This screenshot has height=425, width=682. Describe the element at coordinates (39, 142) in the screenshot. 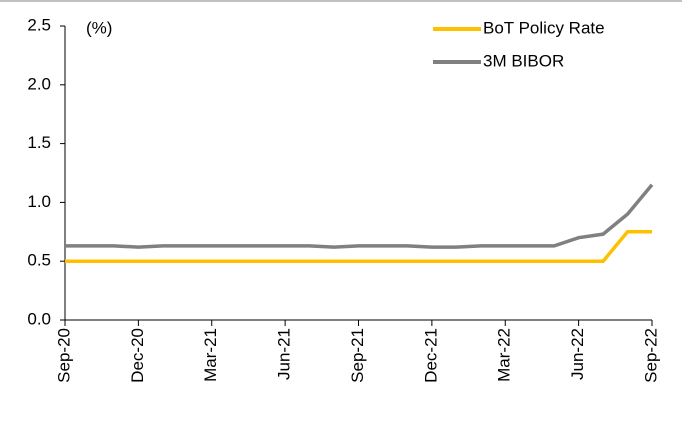

I see `y-tick-label: 1.5` at that location.